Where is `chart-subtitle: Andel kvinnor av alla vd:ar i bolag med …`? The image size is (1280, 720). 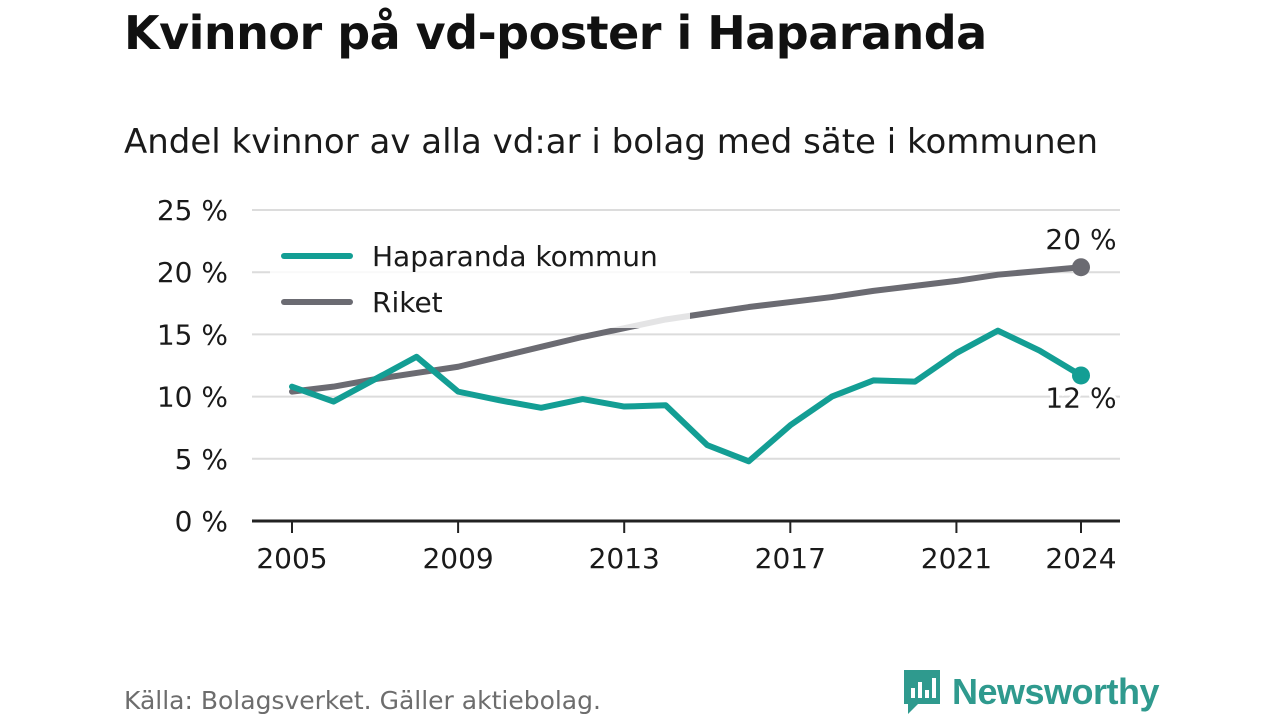 chart-subtitle: Andel kvinnor av alla vd:ar i bolag med … is located at coordinates (611, 142).